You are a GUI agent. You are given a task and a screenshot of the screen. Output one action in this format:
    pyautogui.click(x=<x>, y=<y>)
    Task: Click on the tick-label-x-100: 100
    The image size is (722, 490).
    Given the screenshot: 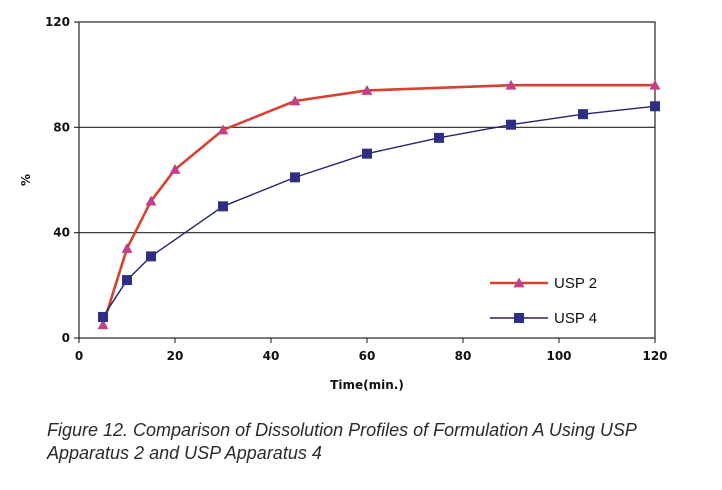 What is the action you would take?
    pyautogui.click(x=558, y=356)
    